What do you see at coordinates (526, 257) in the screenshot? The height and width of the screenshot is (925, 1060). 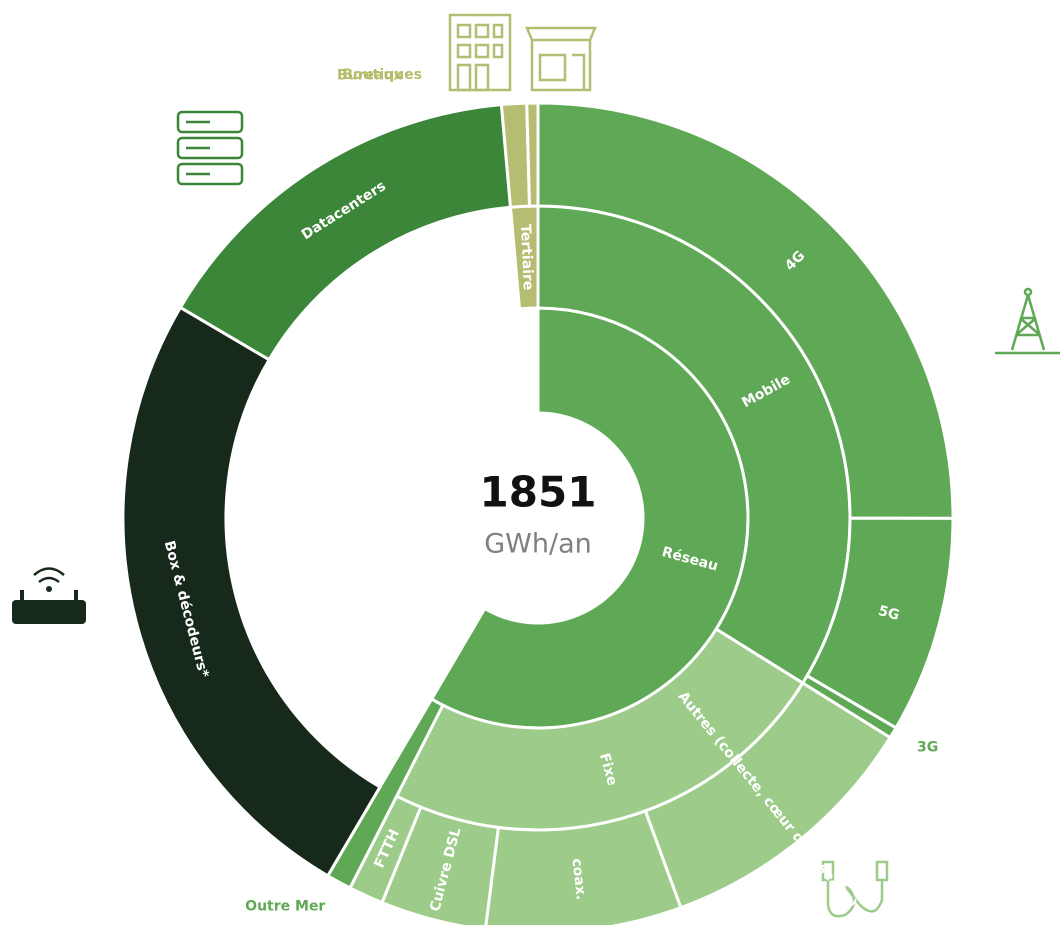 I see `slice-label: Tertiaire` at bounding box center [526, 257].